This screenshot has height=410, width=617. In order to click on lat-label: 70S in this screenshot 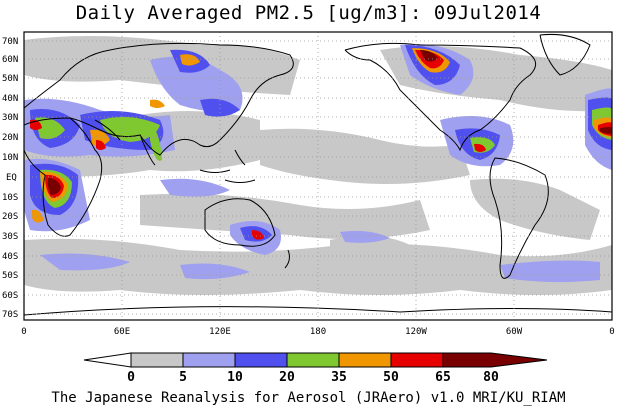, I will do `click(10, 315)`.